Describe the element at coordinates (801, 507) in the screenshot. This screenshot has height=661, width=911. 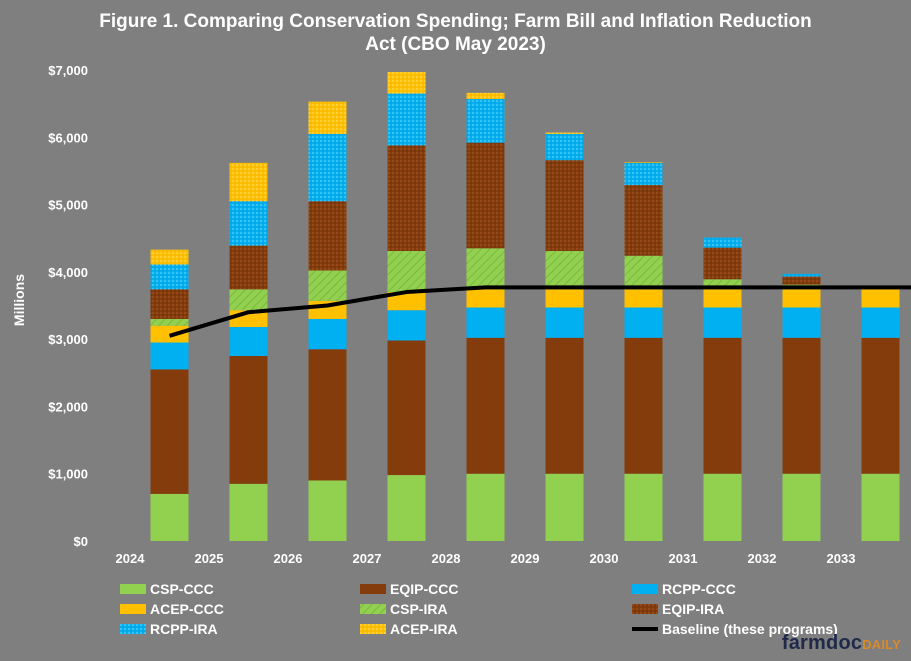
I see `bar-csp-ccc-2032` at that location.